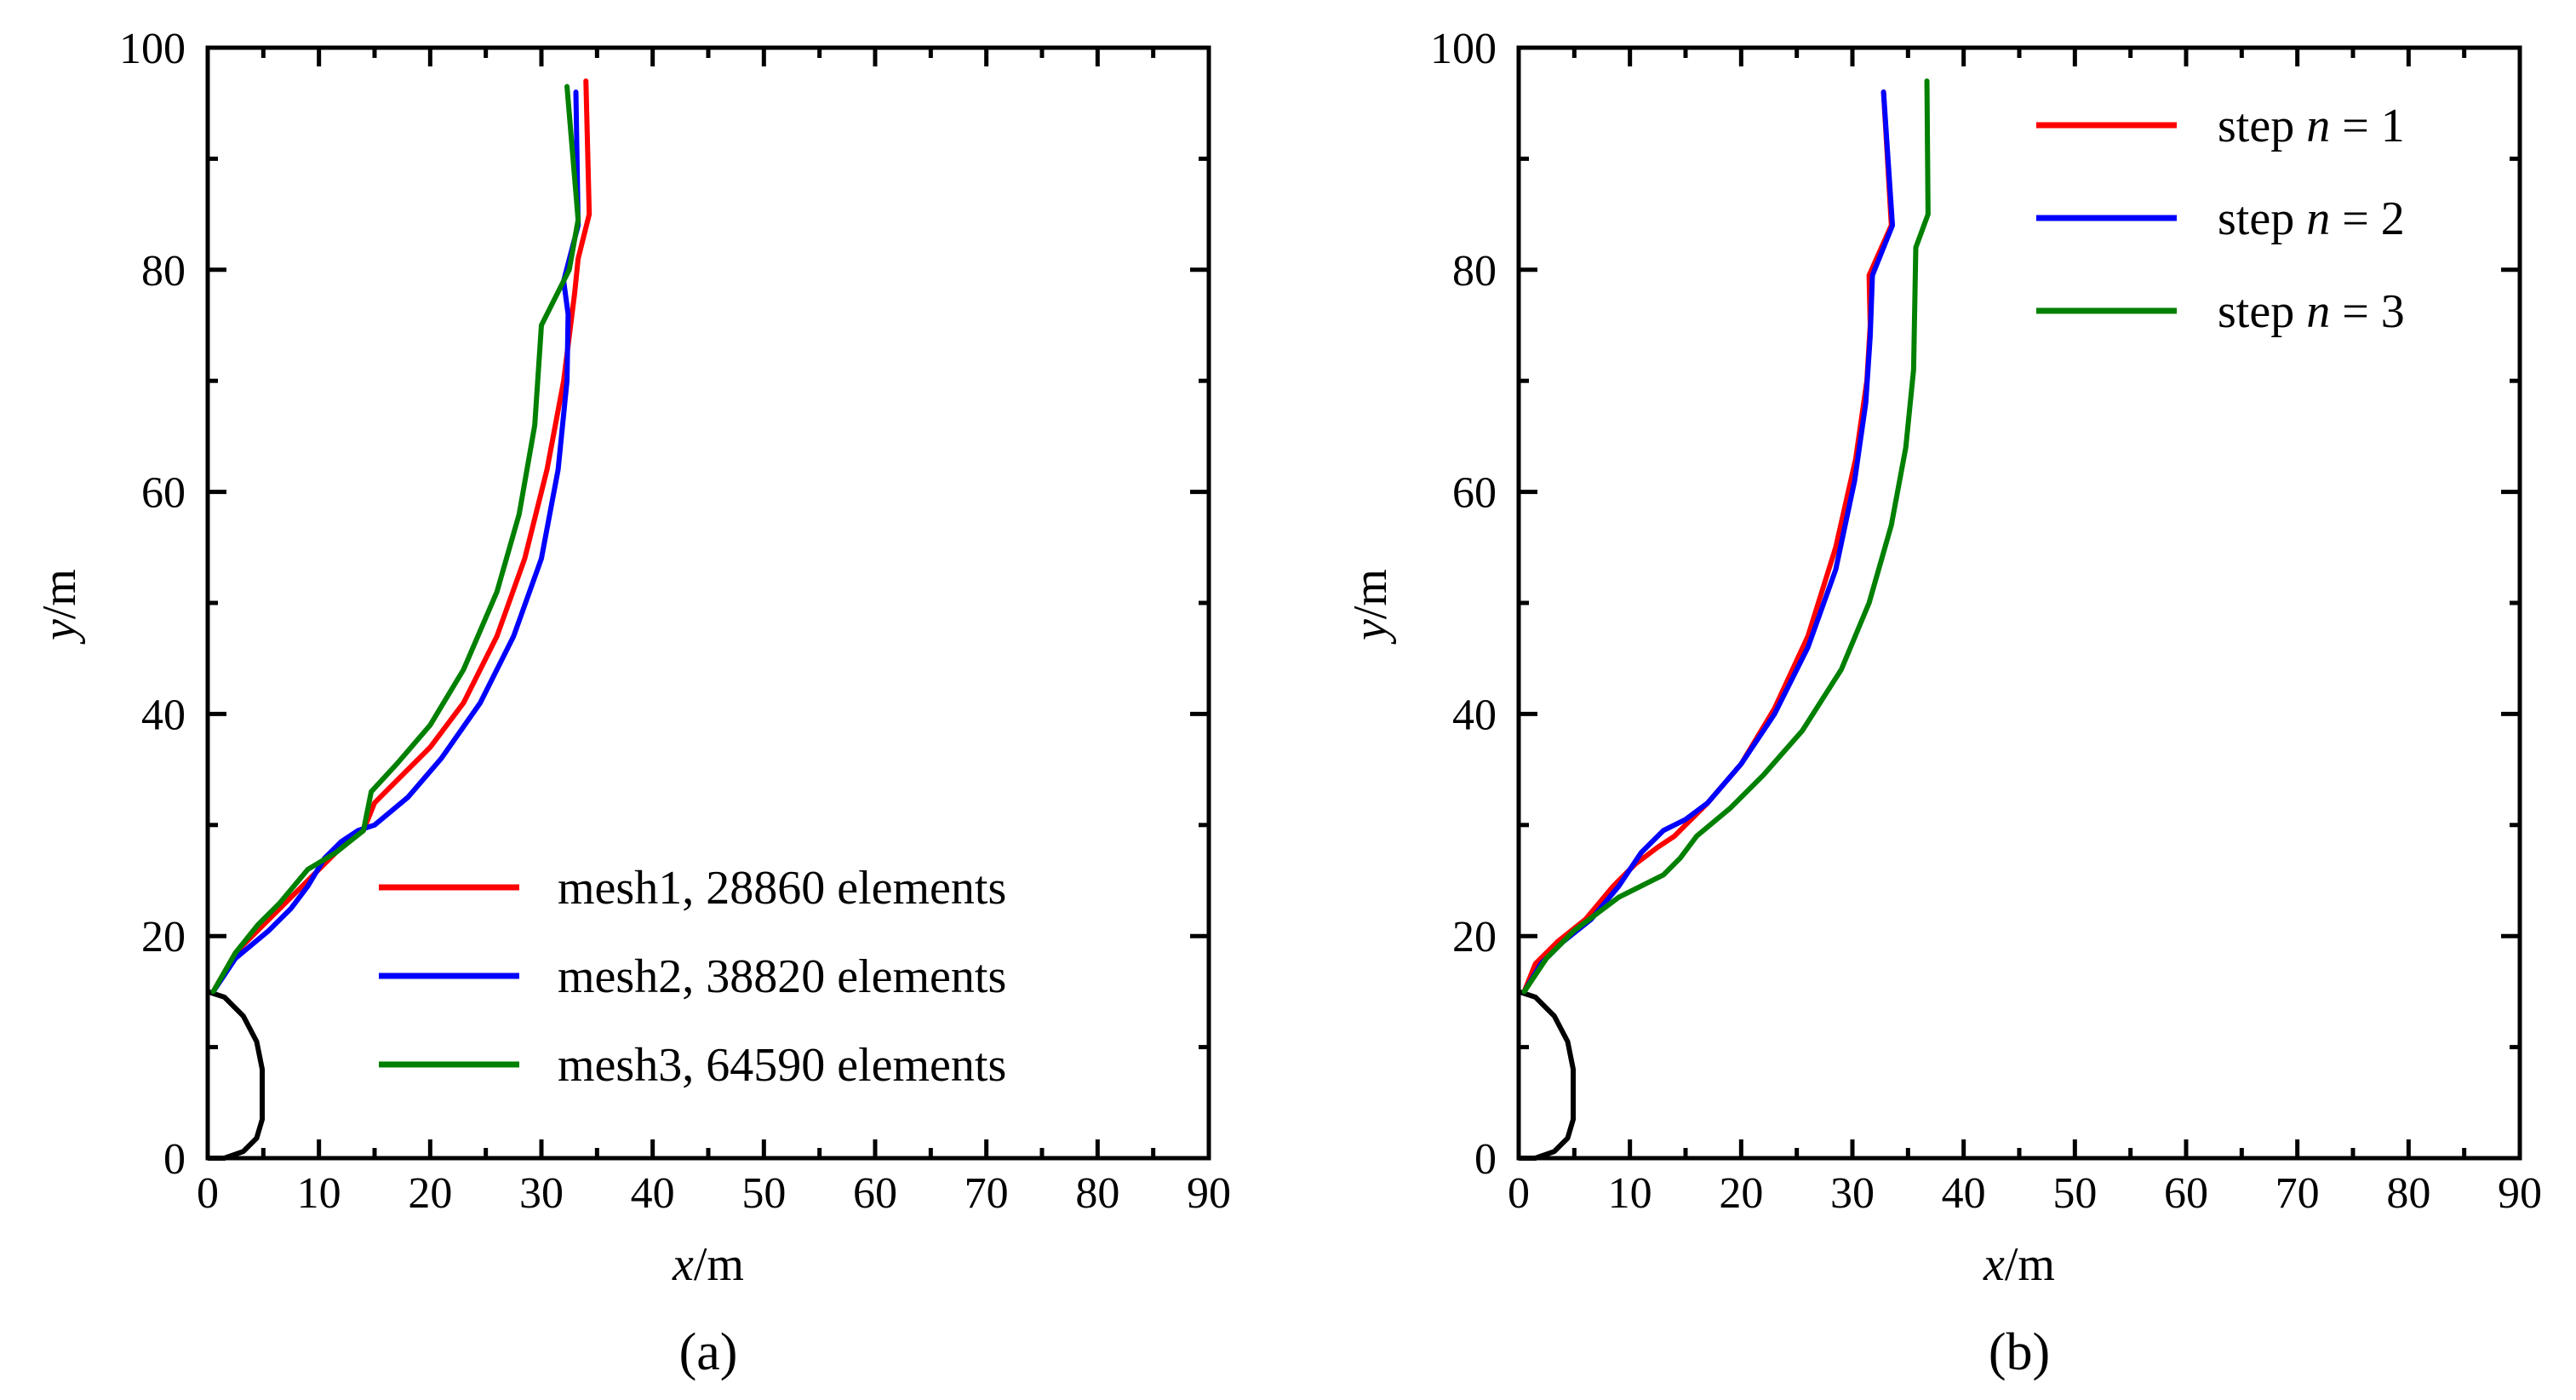 This screenshot has width=2576, height=1400. Describe the element at coordinates (782, 976) in the screenshot. I see `legend-label-mesh2: mesh2, 38820 elements` at that location.